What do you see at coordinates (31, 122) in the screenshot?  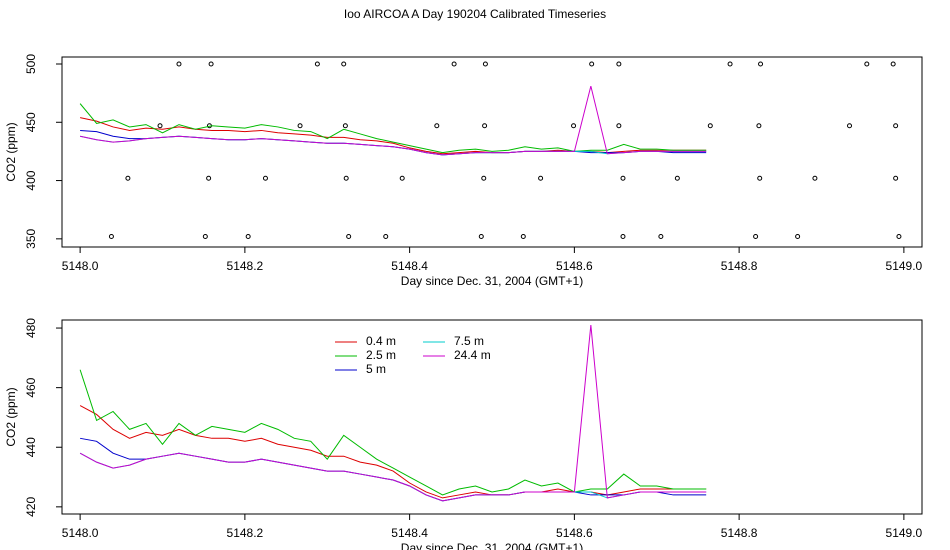 I see `y-tick-label: 450` at bounding box center [31, 122].